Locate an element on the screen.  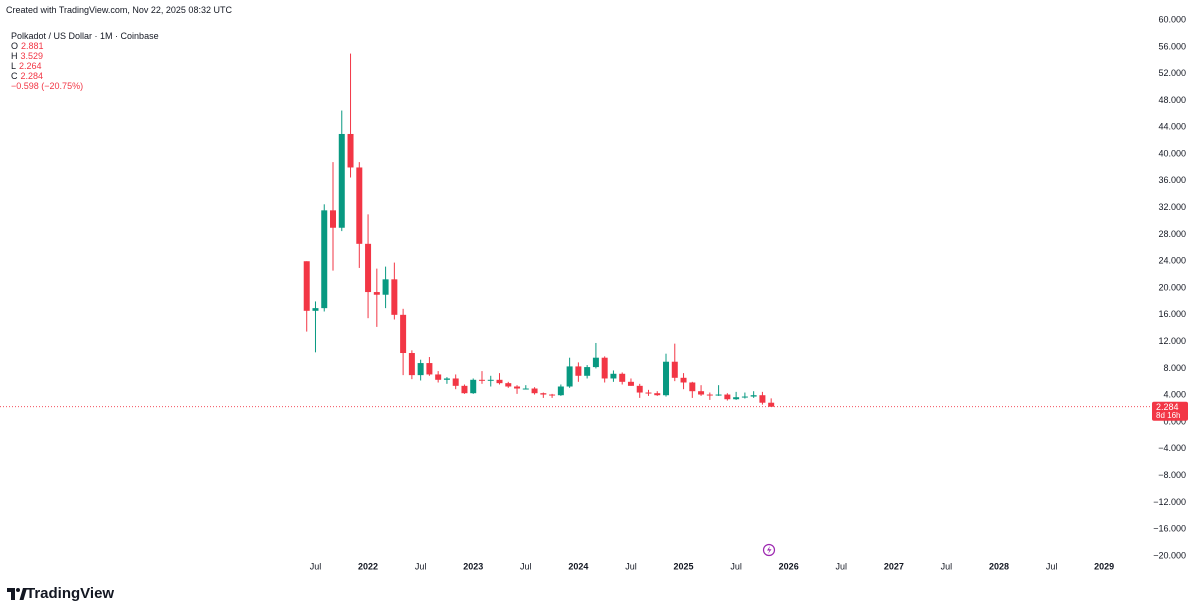
ohlc-value: 2.284 is located at coordinates (32, 76).